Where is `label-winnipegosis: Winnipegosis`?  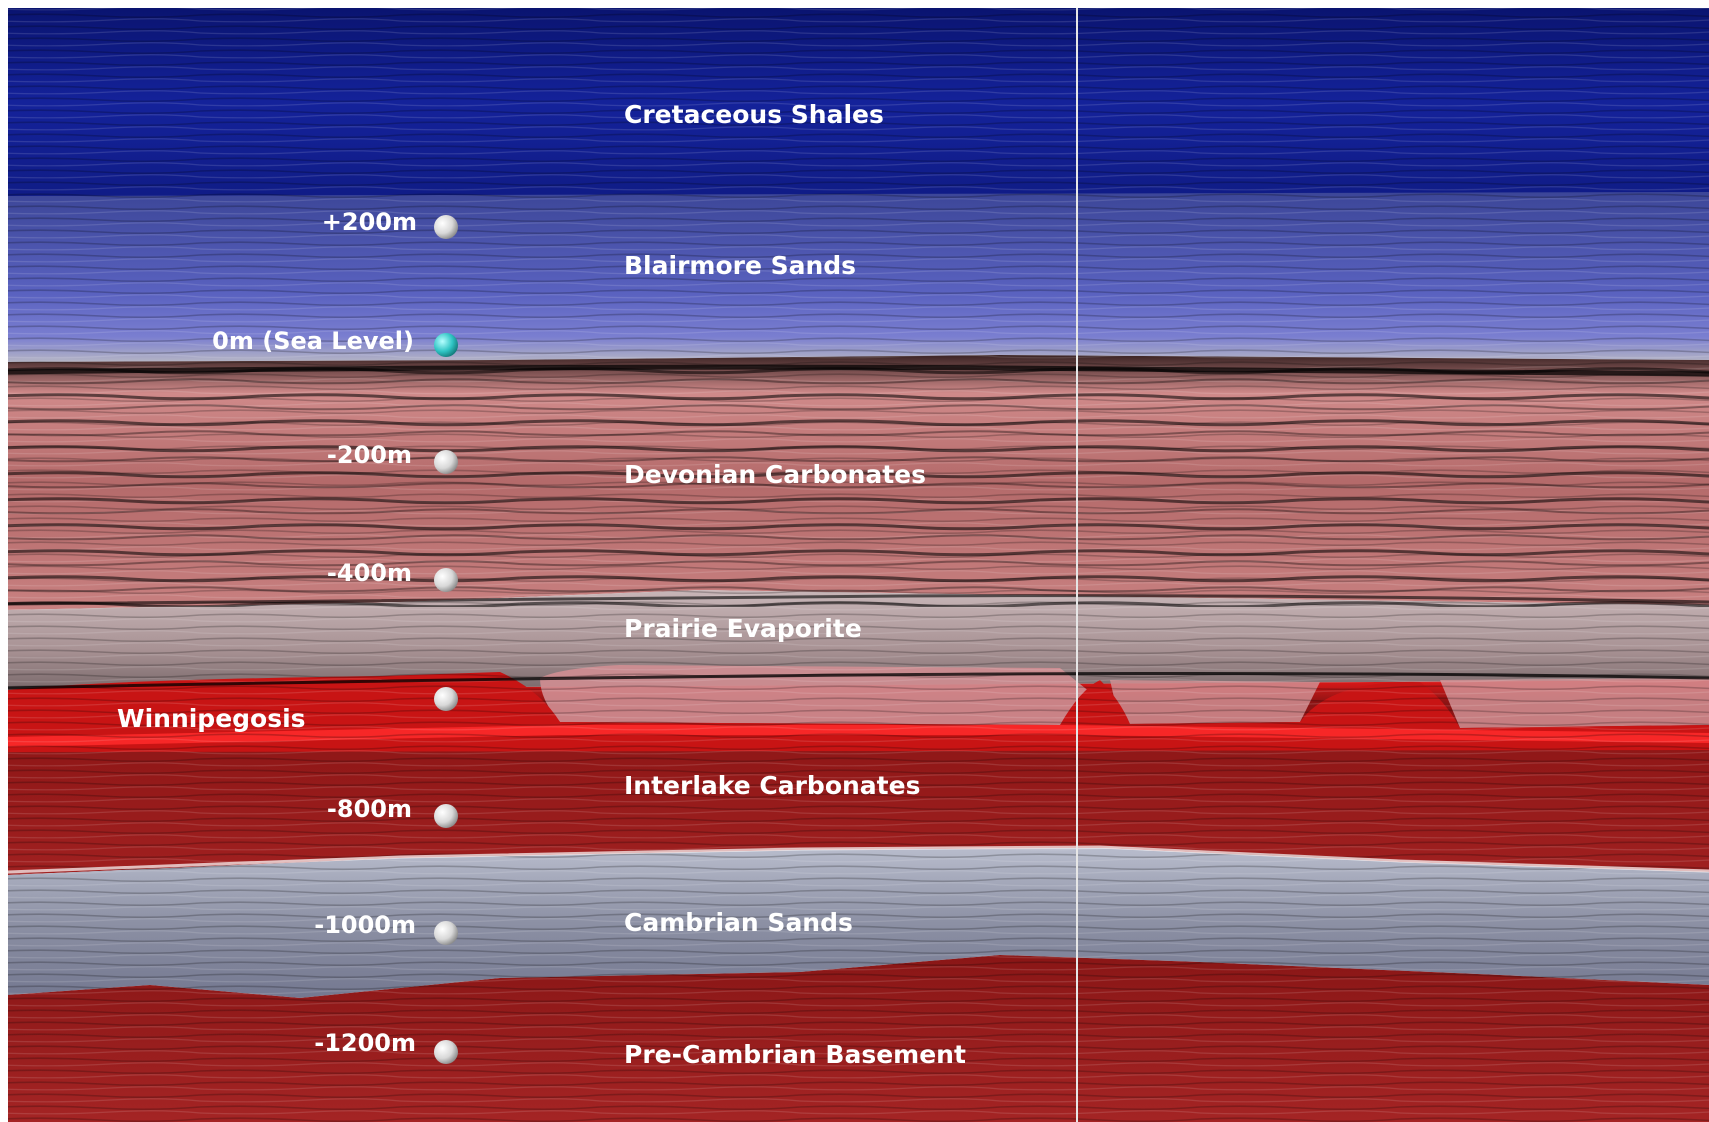 label-winnipegosis: Winnipegosis is located at coordinates (211, 718).